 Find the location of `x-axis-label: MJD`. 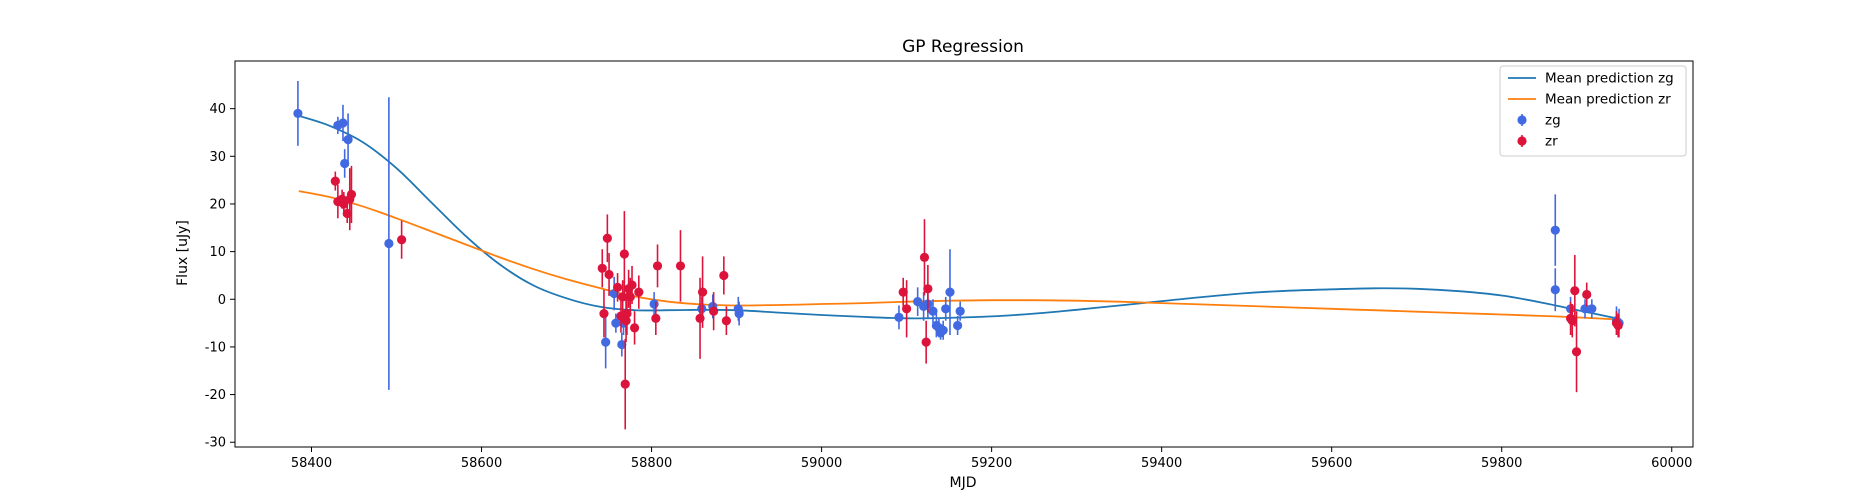

x-axis-label: MJD is located at coordinates (963, 483).